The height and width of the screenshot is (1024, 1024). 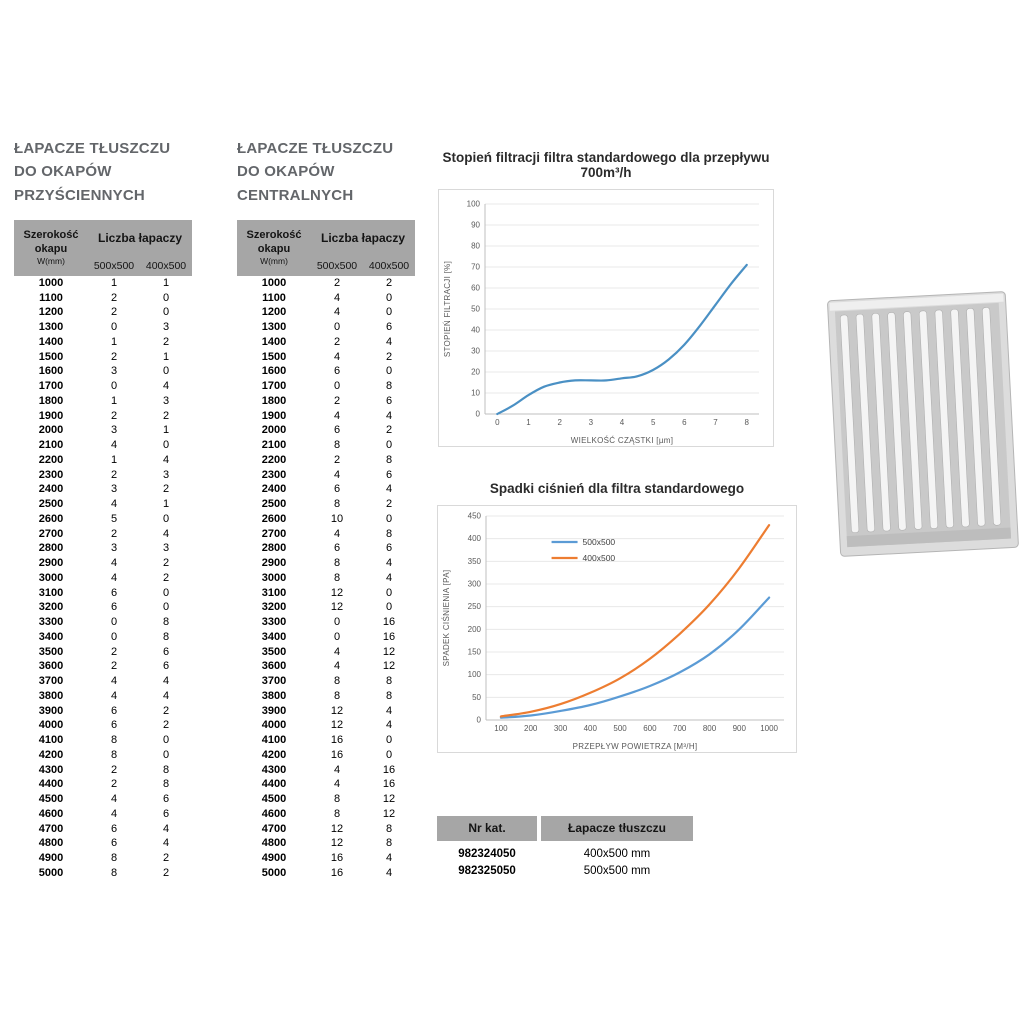 I want to click on svg-text: 300, so click(x=475, y=584).